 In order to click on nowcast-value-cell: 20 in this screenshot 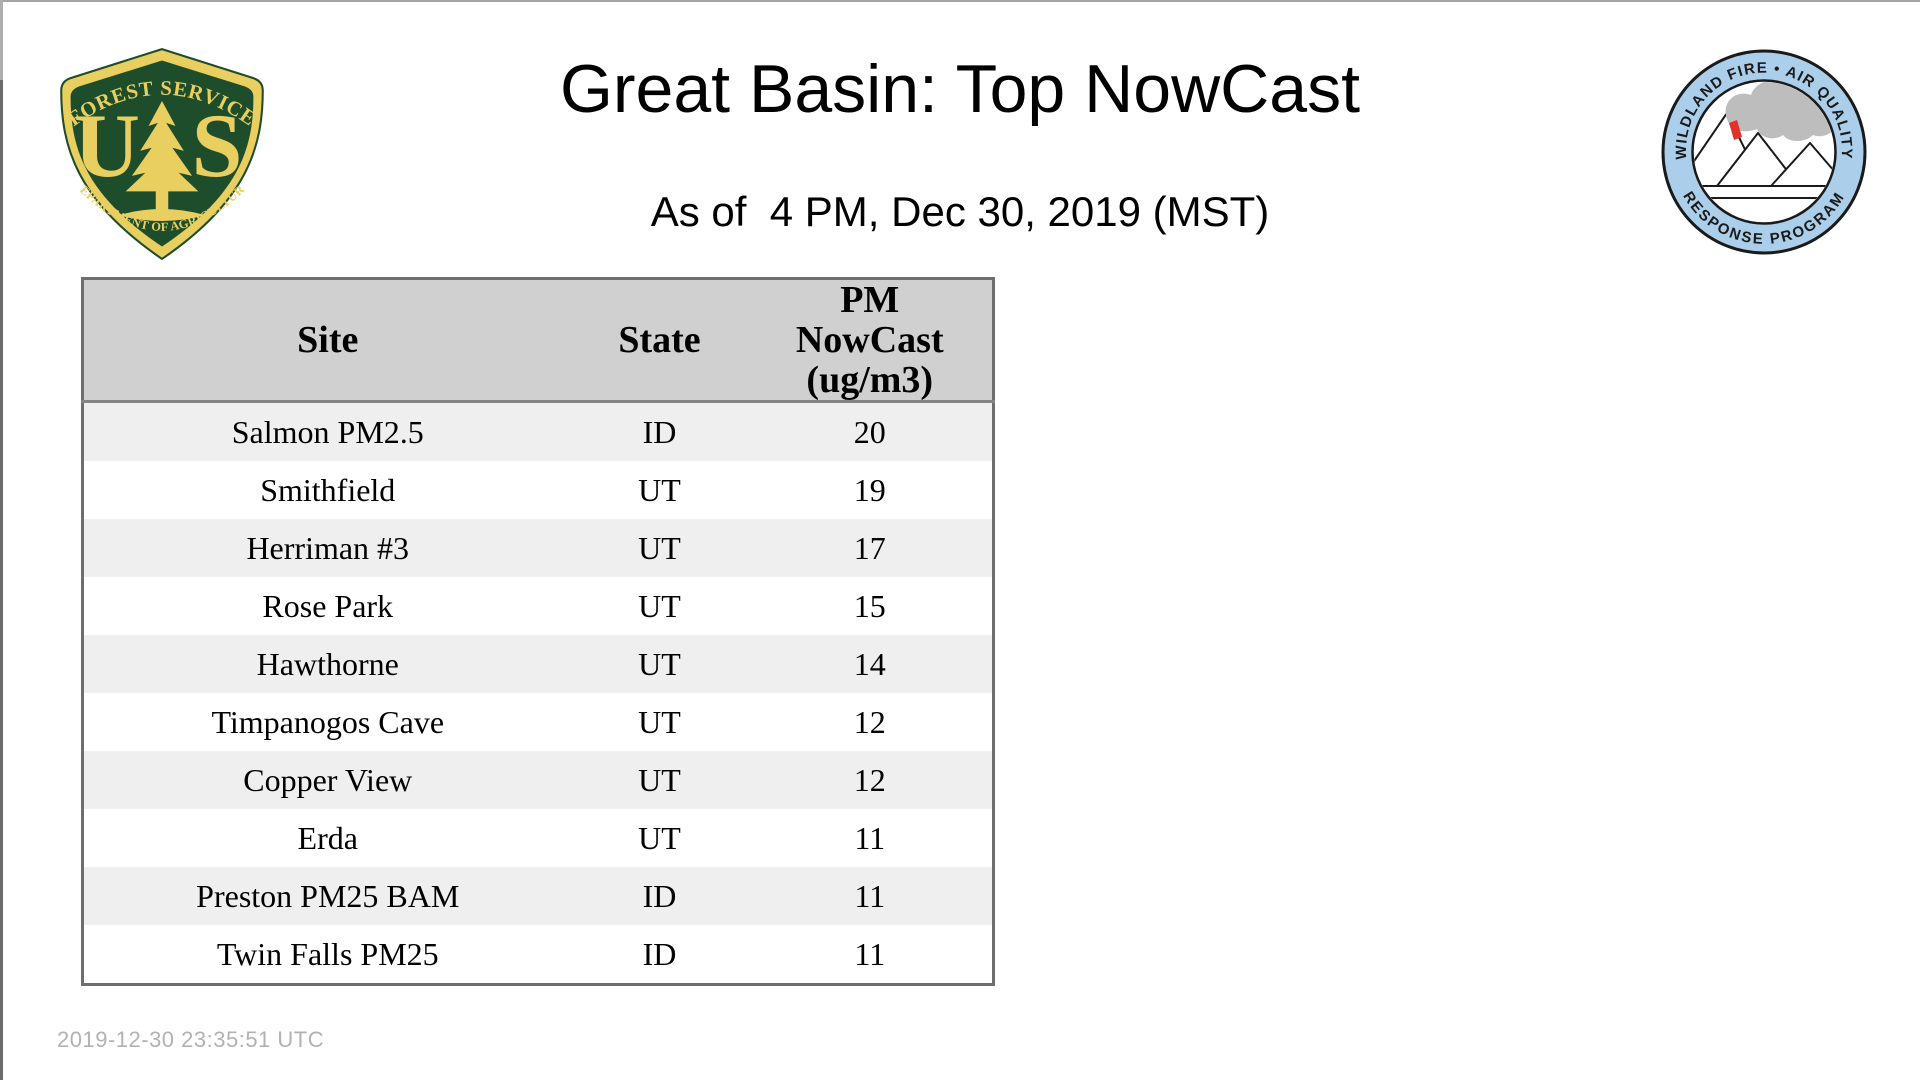, I will do `click(870, 431)`.